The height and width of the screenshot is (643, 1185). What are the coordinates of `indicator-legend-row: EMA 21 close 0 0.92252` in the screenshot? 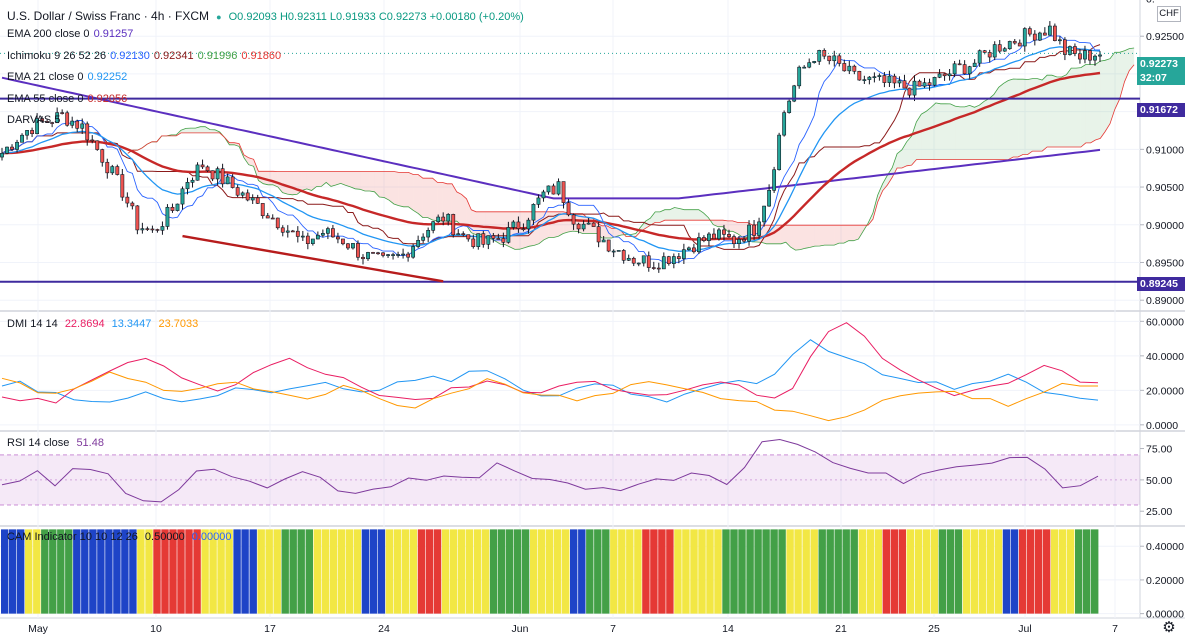 It's located at (69, 77).